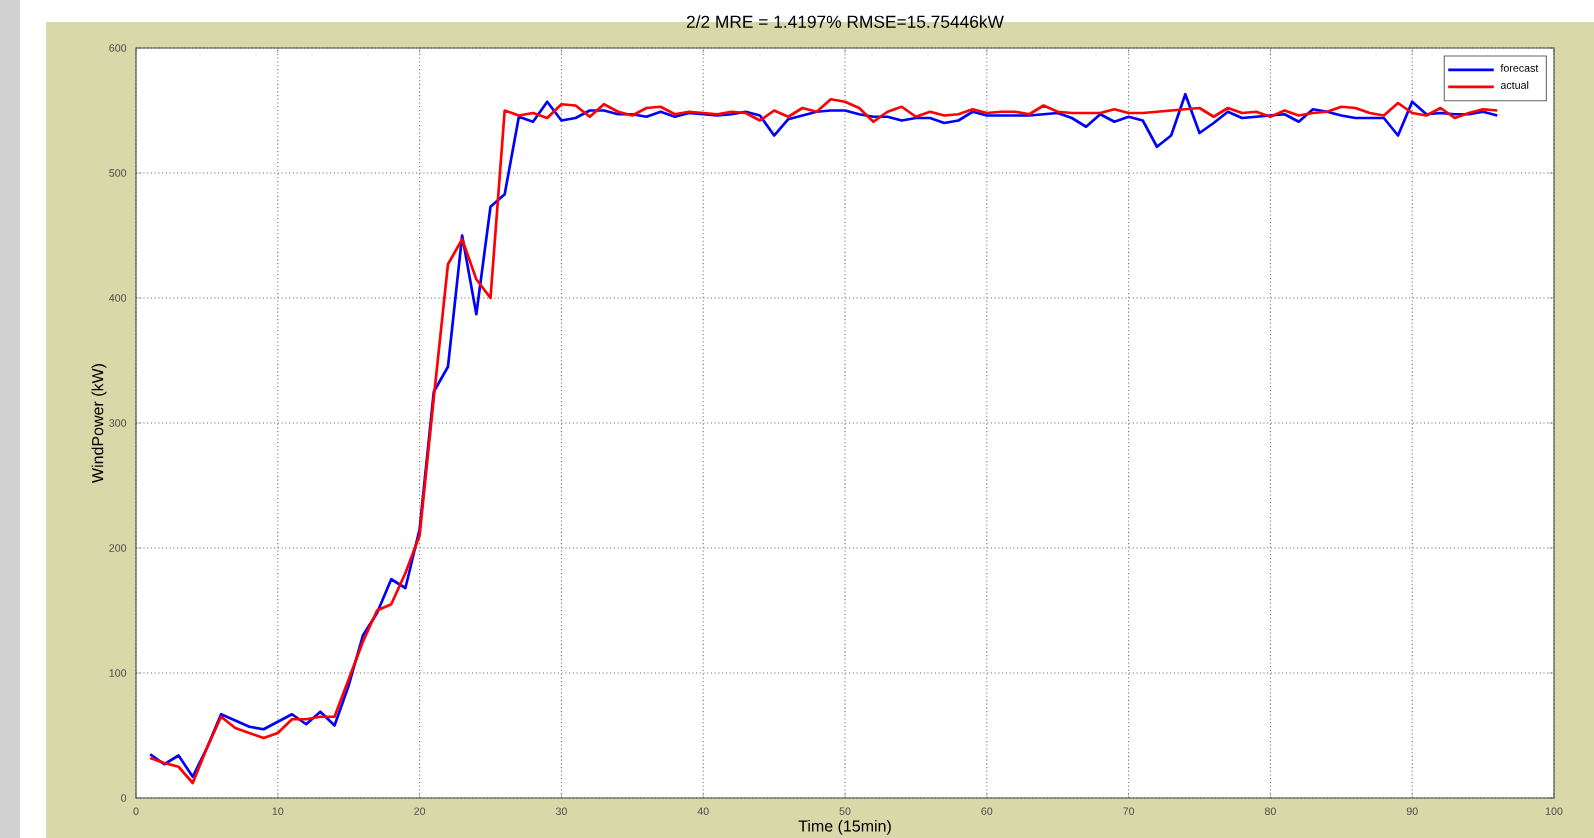  Describe the element at coordinates (845, 21) in the screenshot. I see `chart-title: 2/2 MRE = 1.4197% RMSE=15.75446kW` at that location.